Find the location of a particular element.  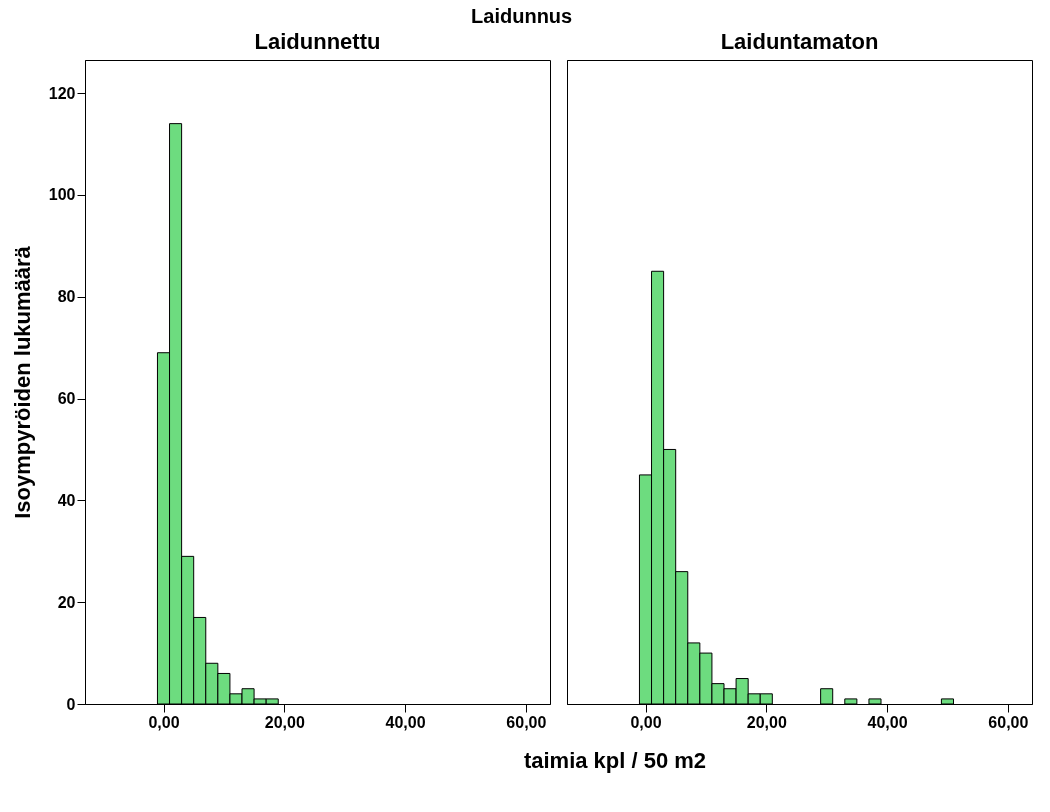

y-tick-label: 120 is located at coordinates (62, 93).